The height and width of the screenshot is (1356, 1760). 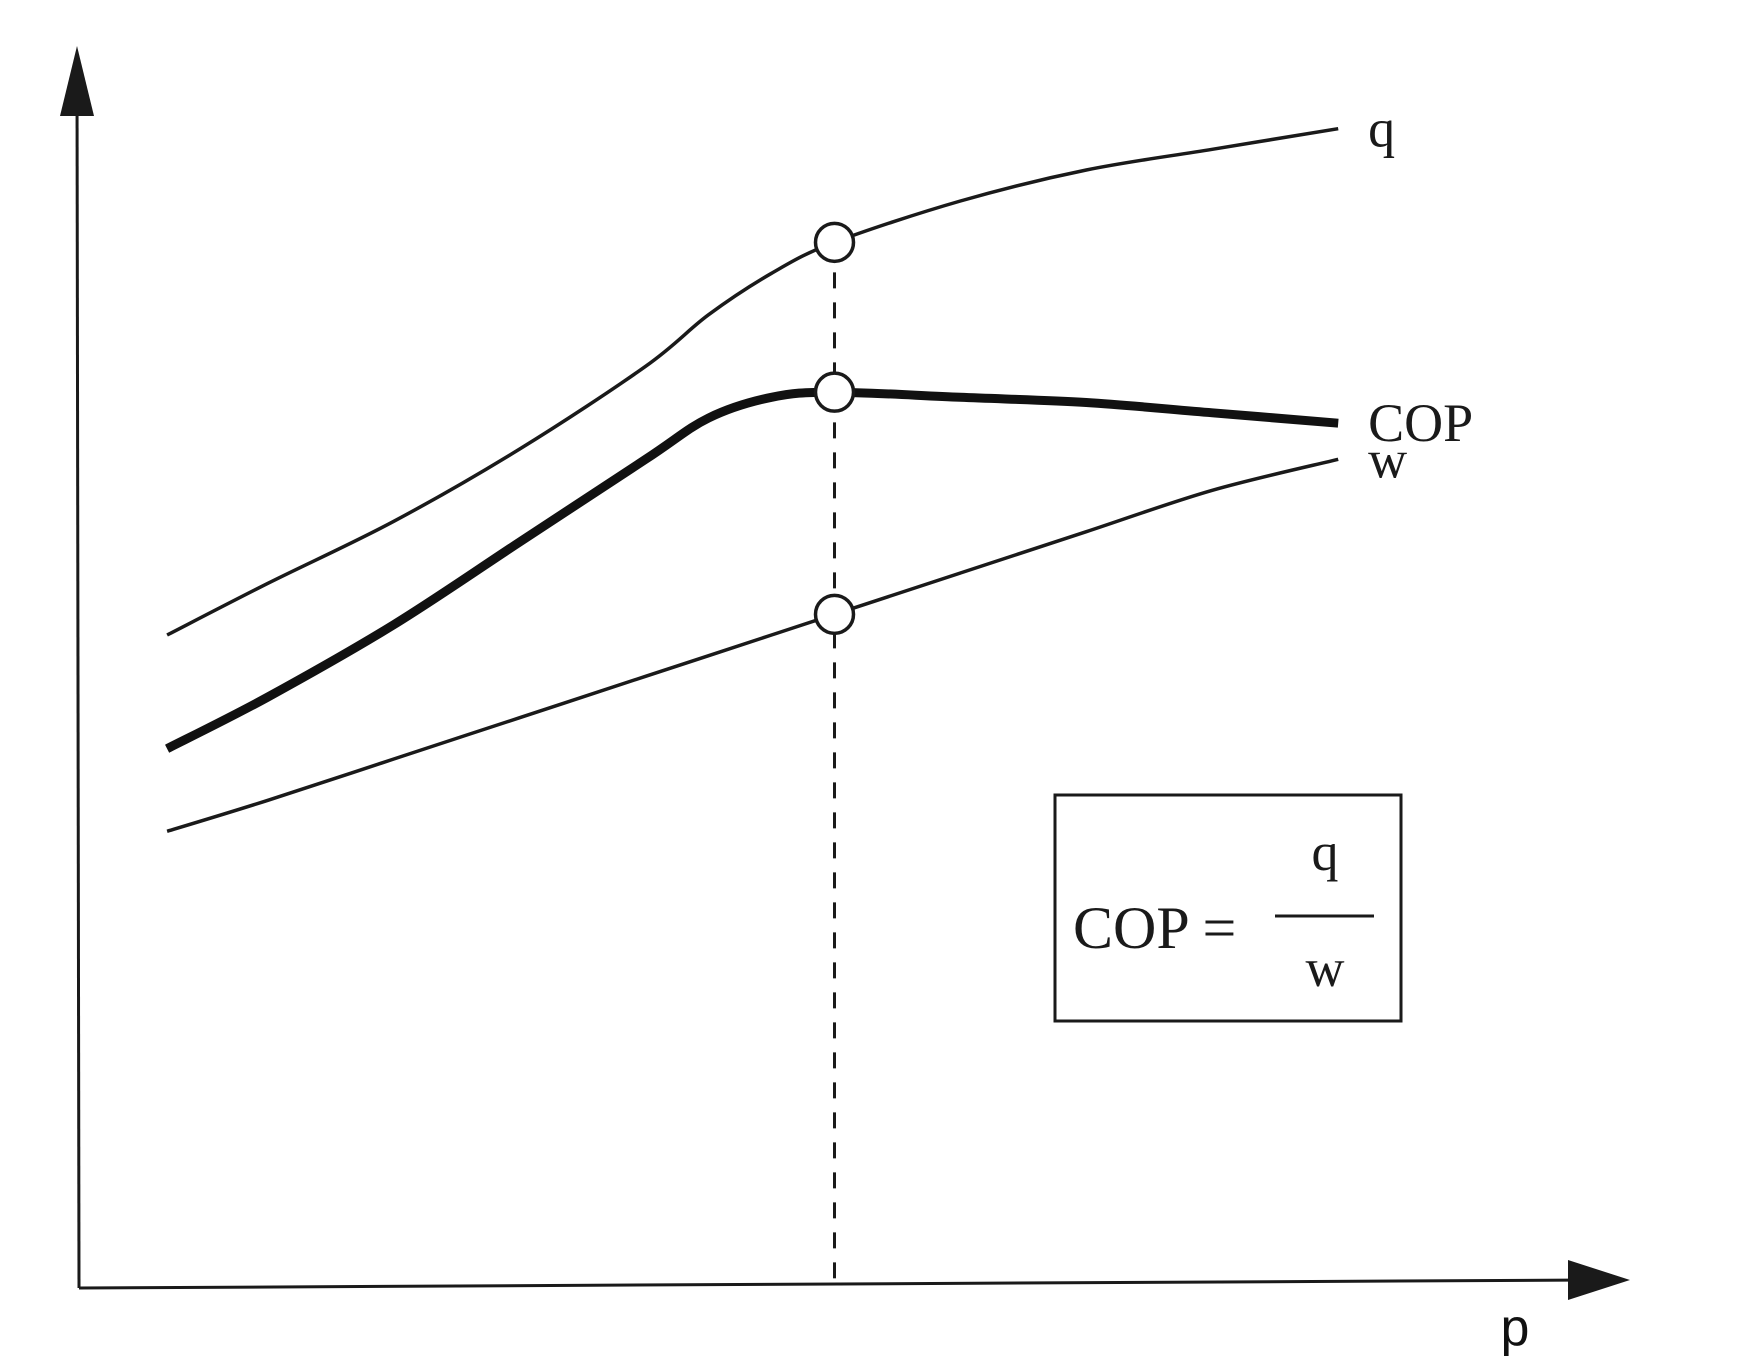 What do you see at coordinates (1325, 852) in the screenshot?
I see `formula-numerator: q` at bounding box center [1325, 852].